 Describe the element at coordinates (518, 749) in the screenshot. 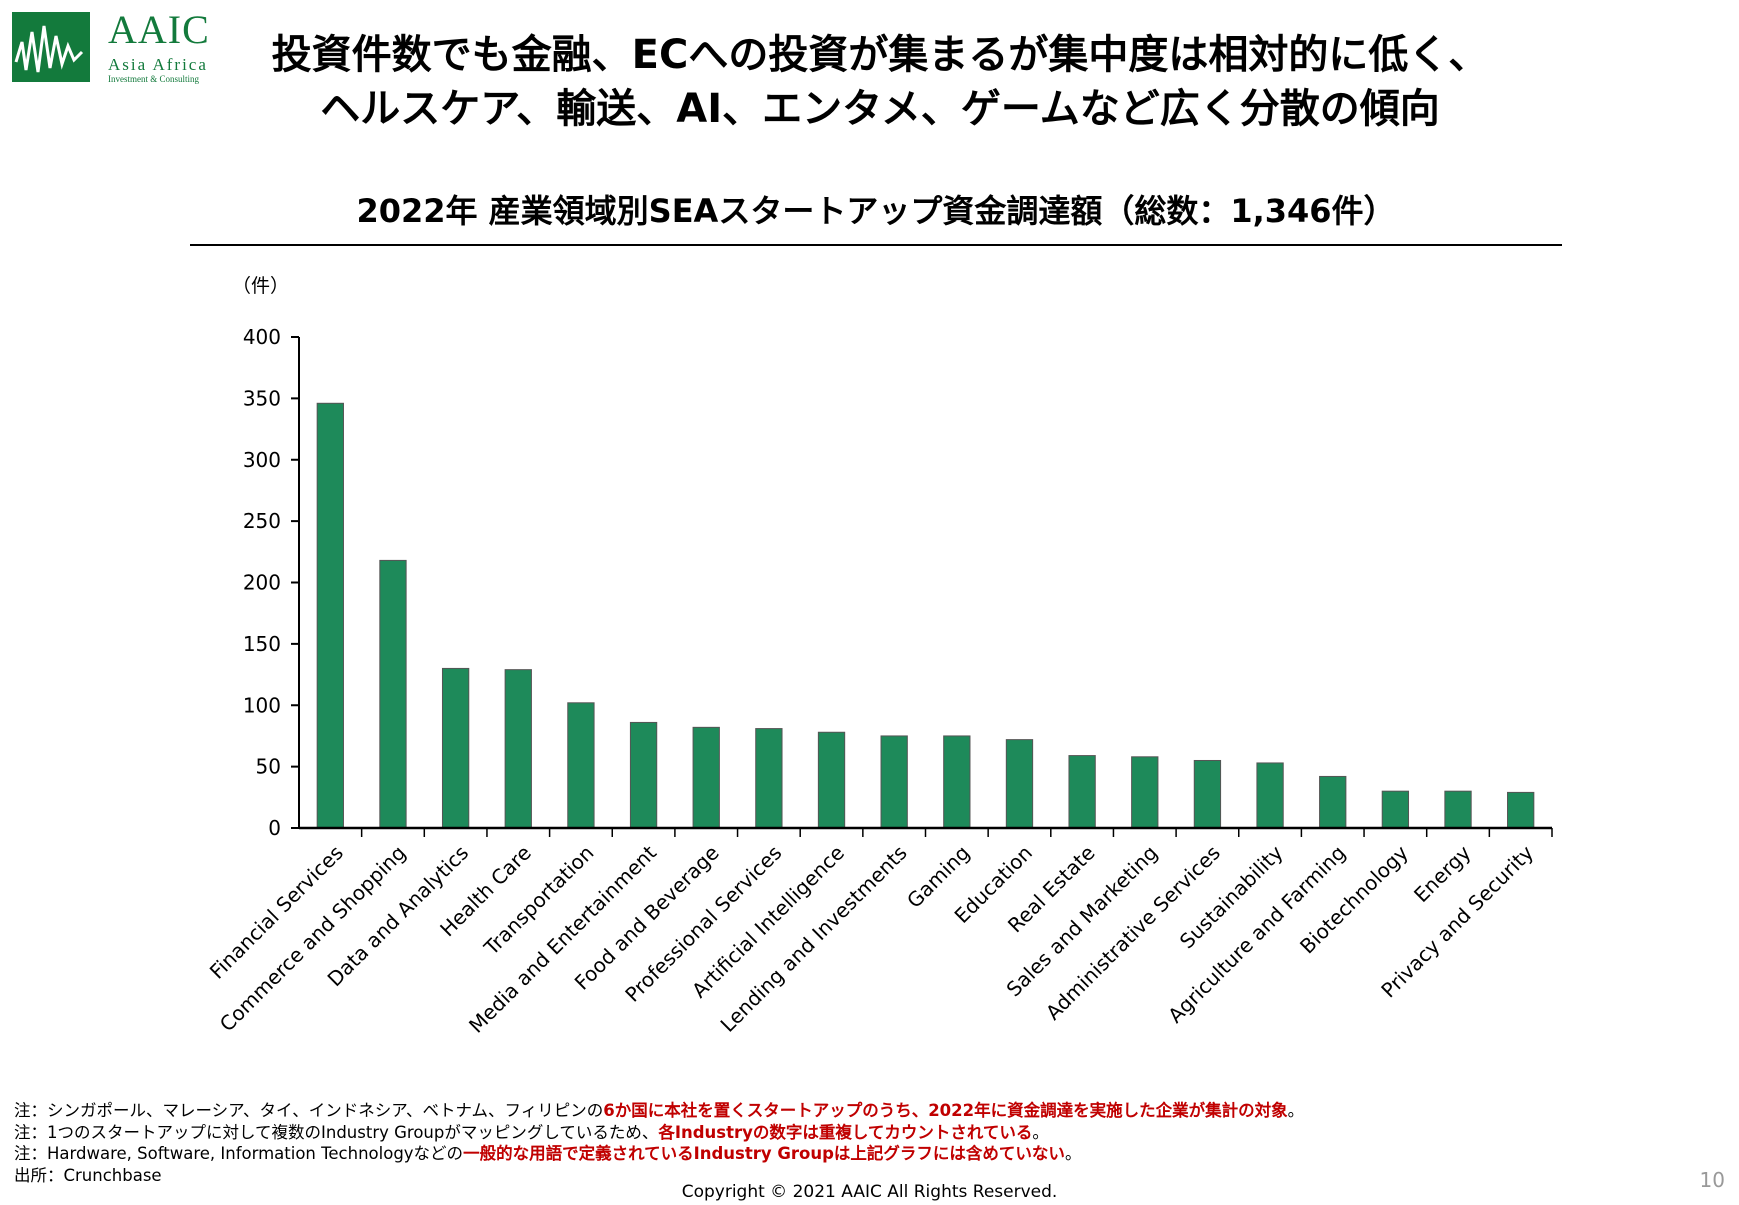

I see `bar-health-care` at that location.